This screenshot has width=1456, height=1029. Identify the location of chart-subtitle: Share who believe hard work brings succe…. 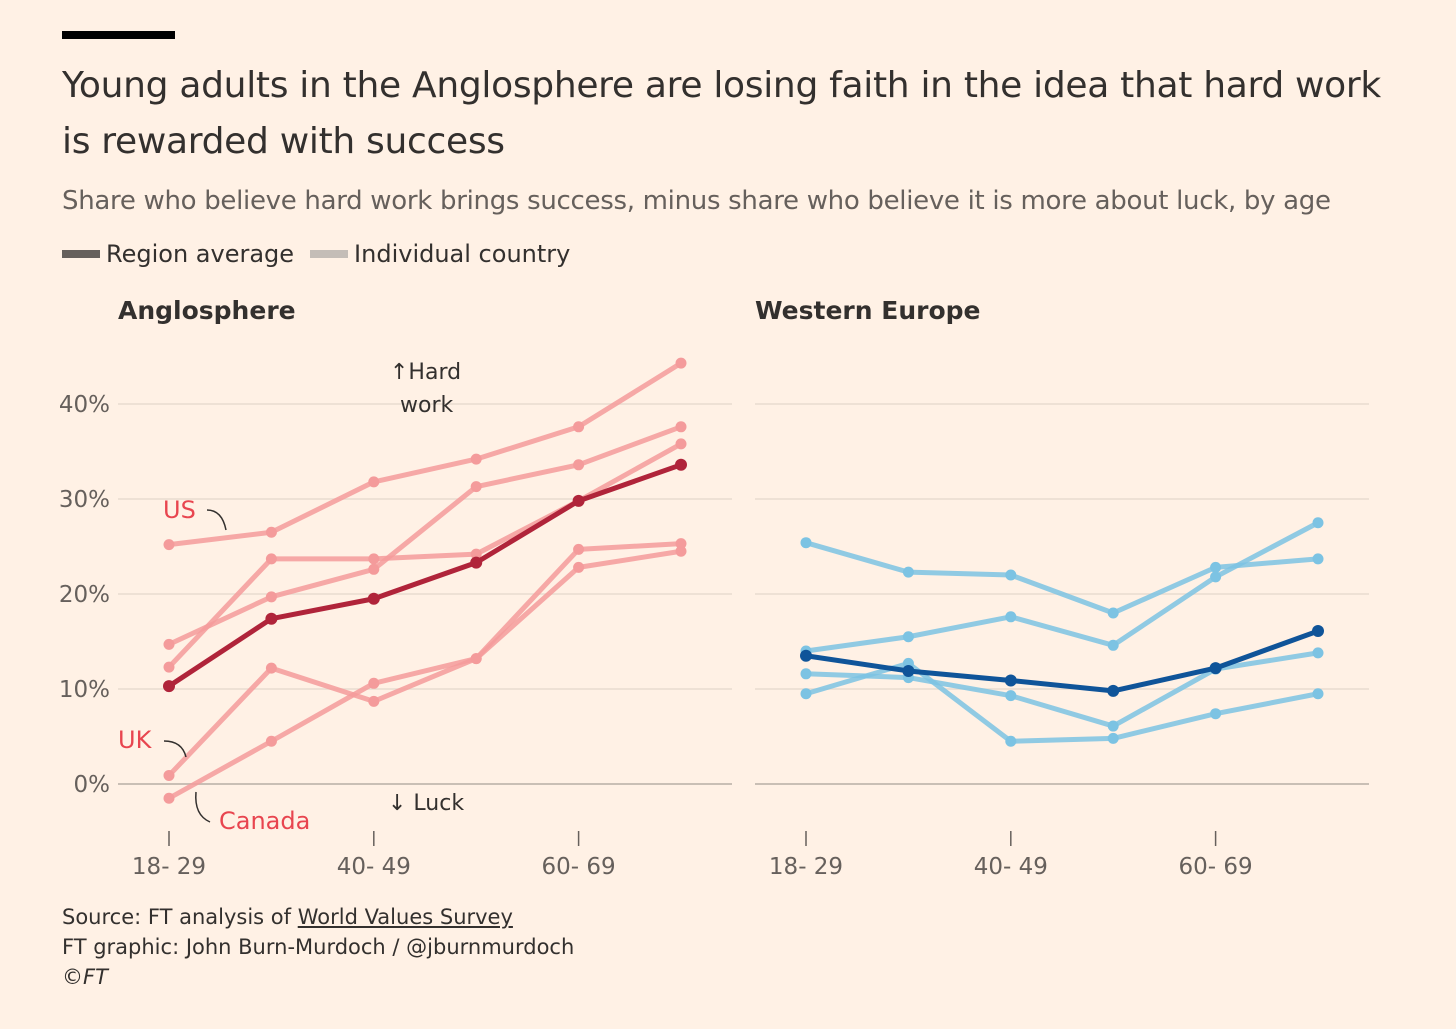
(696, 201).